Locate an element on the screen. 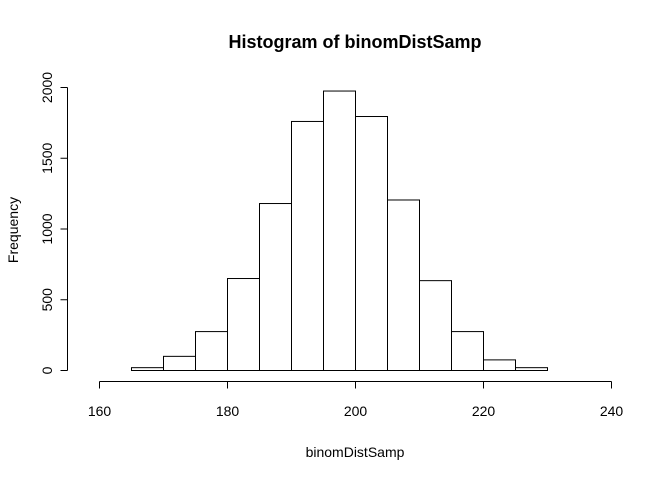 The height and width of the screenshot is (480, 672). y-tick-label: 500 is located at coordinates (47, 300).